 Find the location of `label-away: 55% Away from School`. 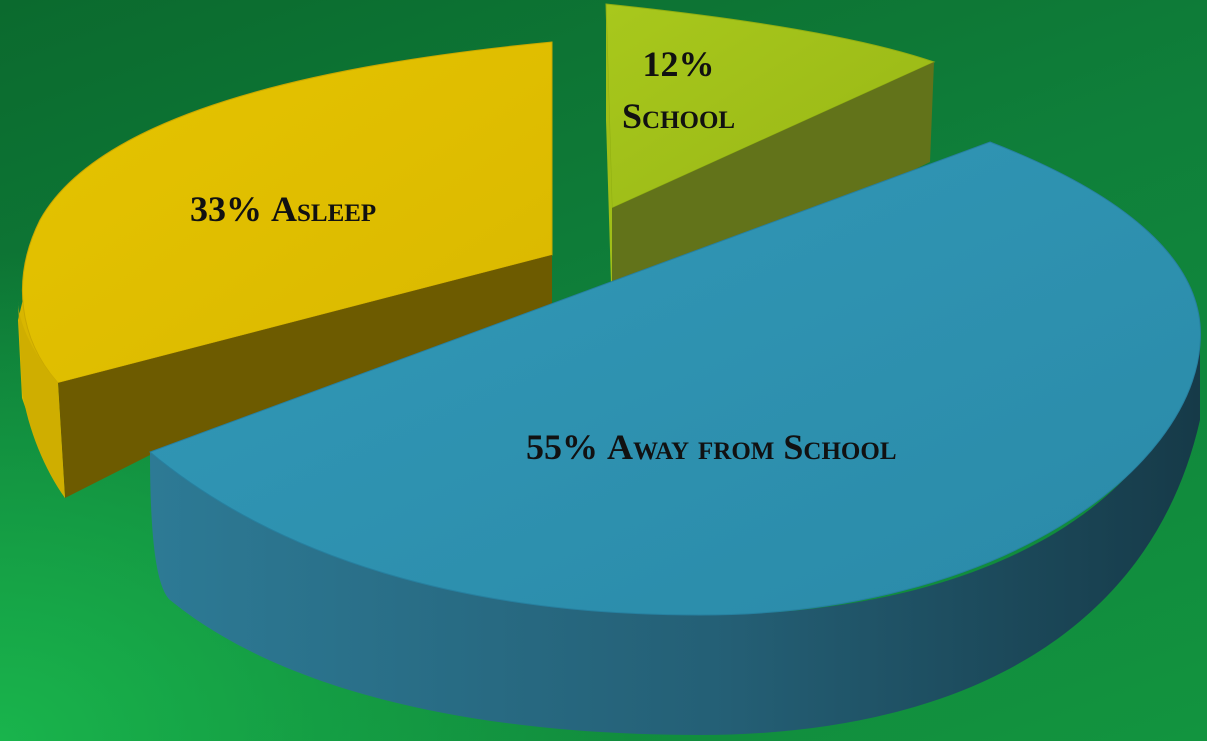

label-away: 55% Away from School is located at coordinates (711, 447).